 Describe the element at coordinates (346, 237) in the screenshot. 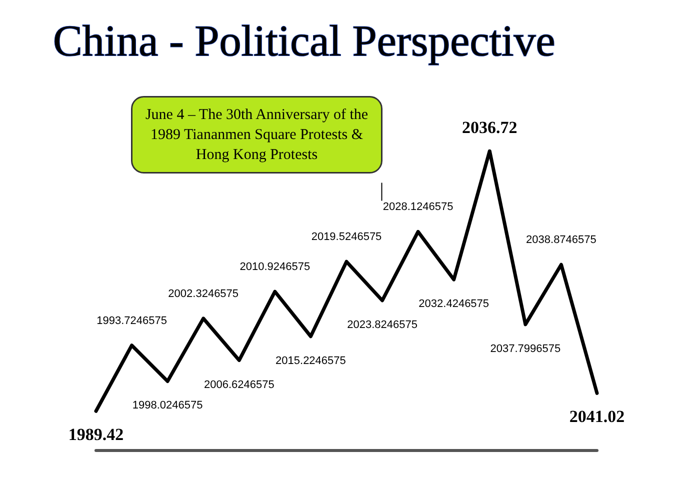

I see `annotation: 2019.5246575` at that location.